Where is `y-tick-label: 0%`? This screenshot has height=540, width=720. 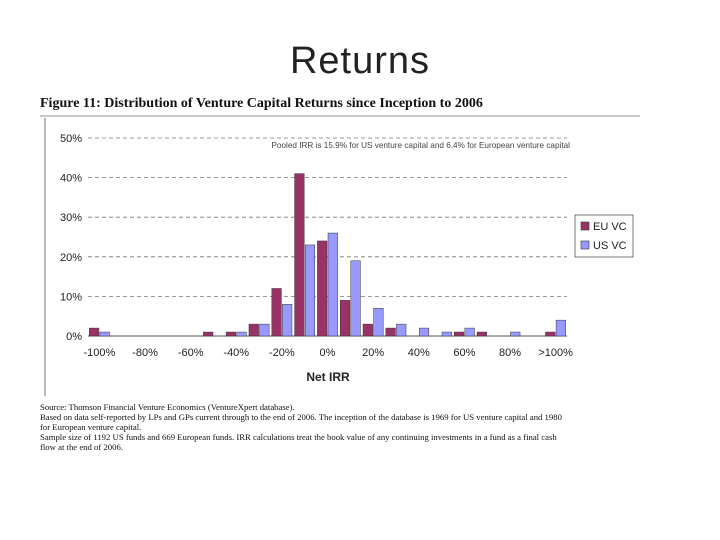
y-tick-label: 0% is located at coordinates (74, 337).